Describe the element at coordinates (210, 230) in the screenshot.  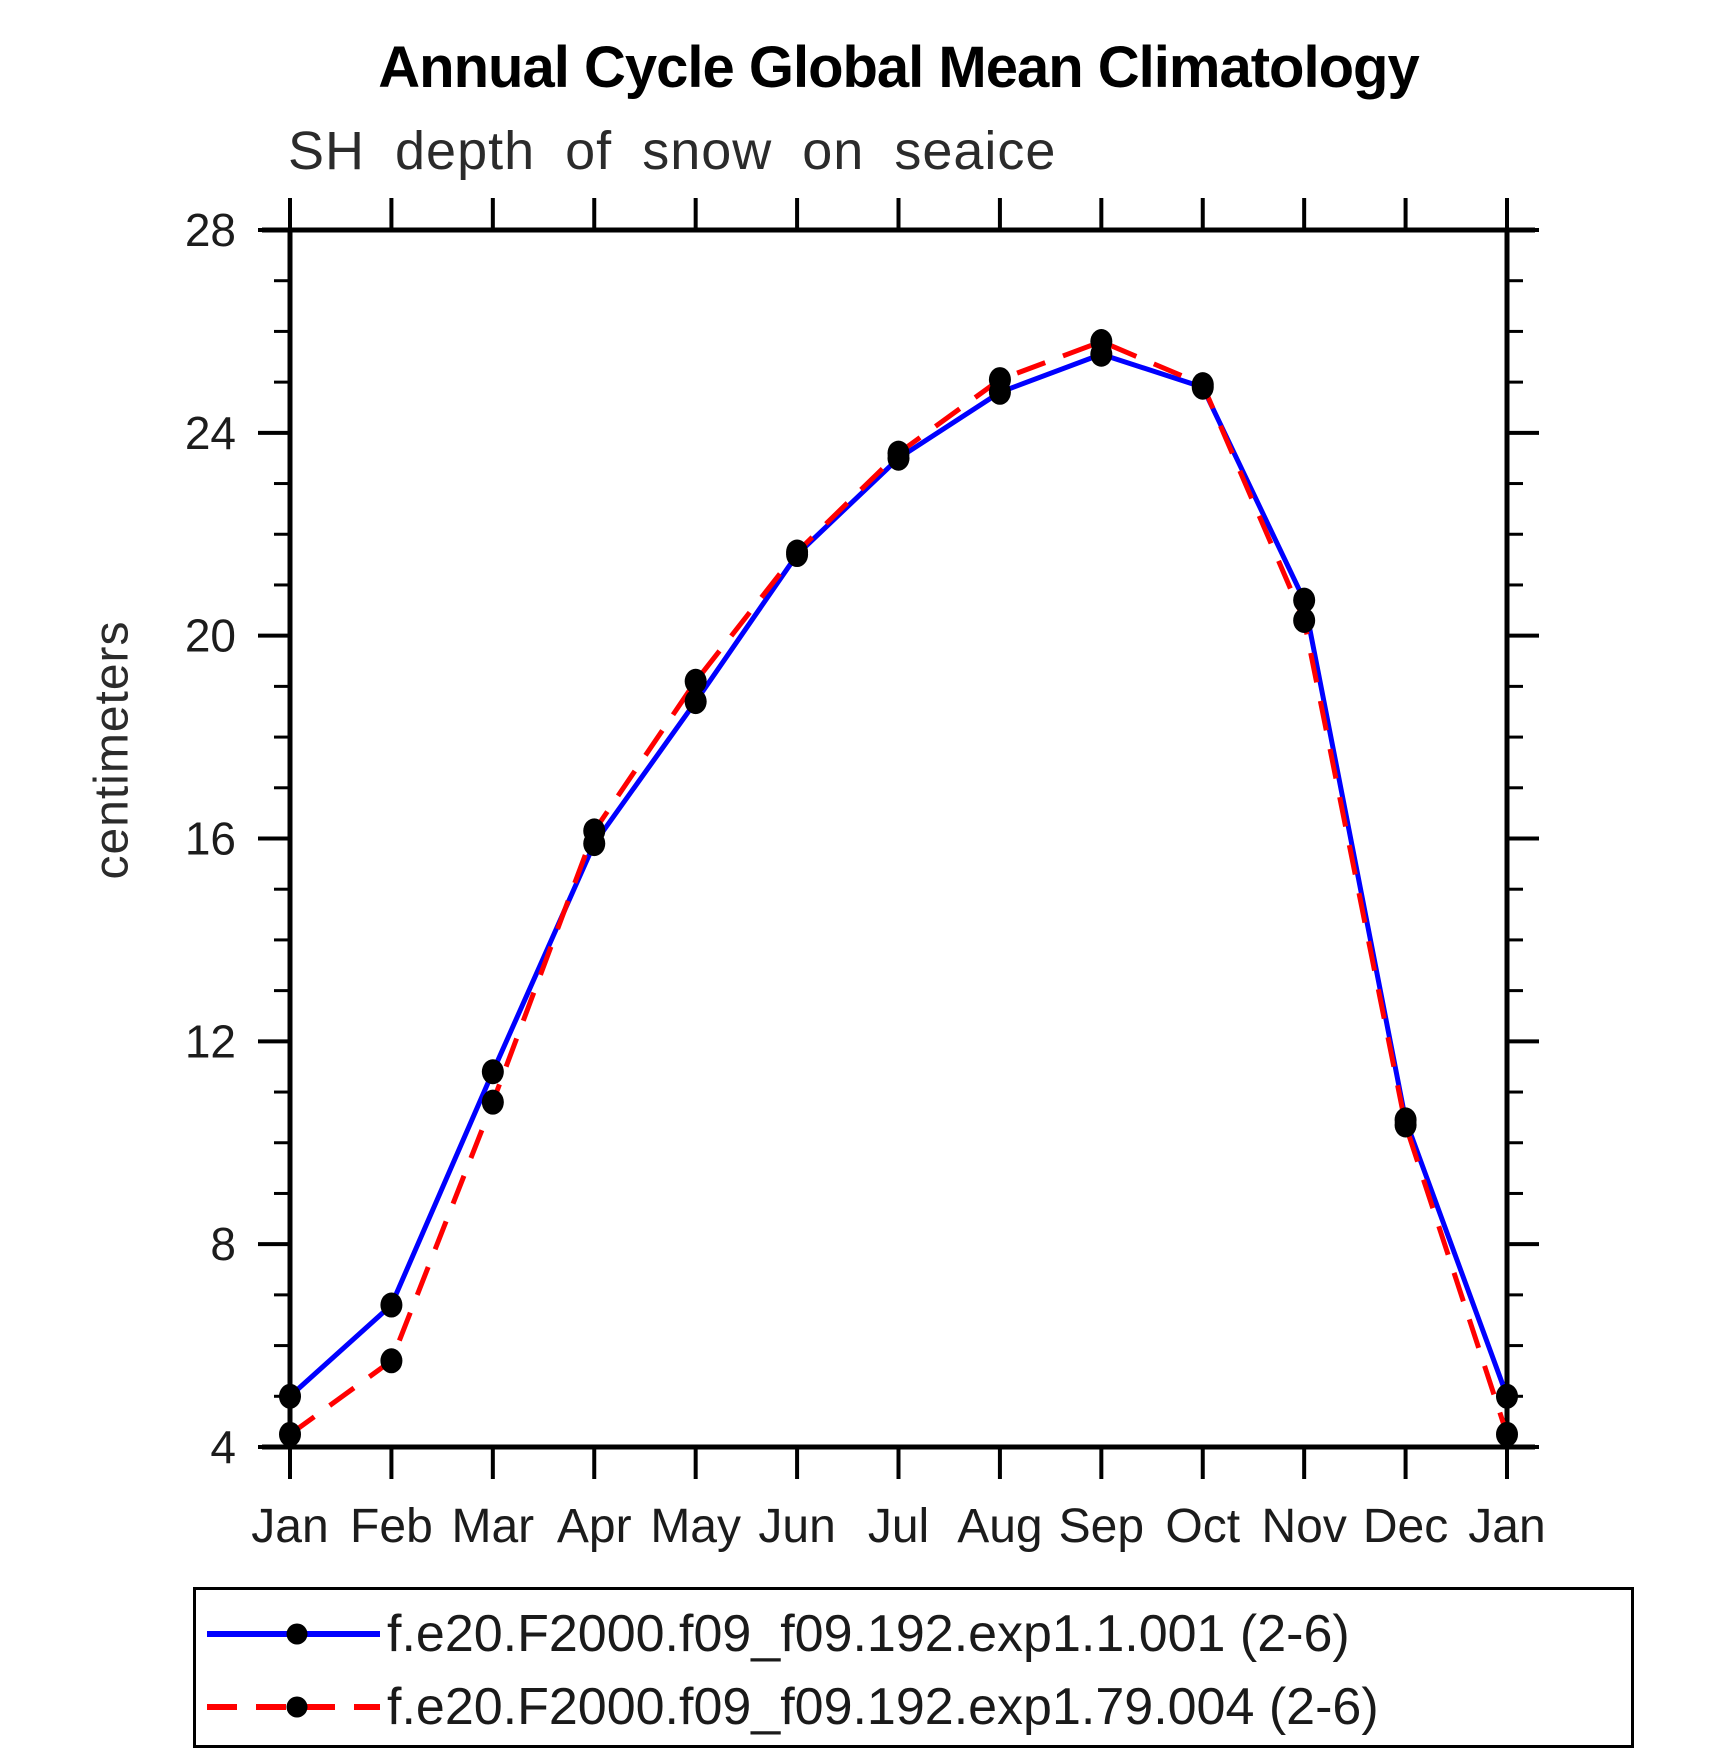
I see `y-tick-label: 28` at that location.